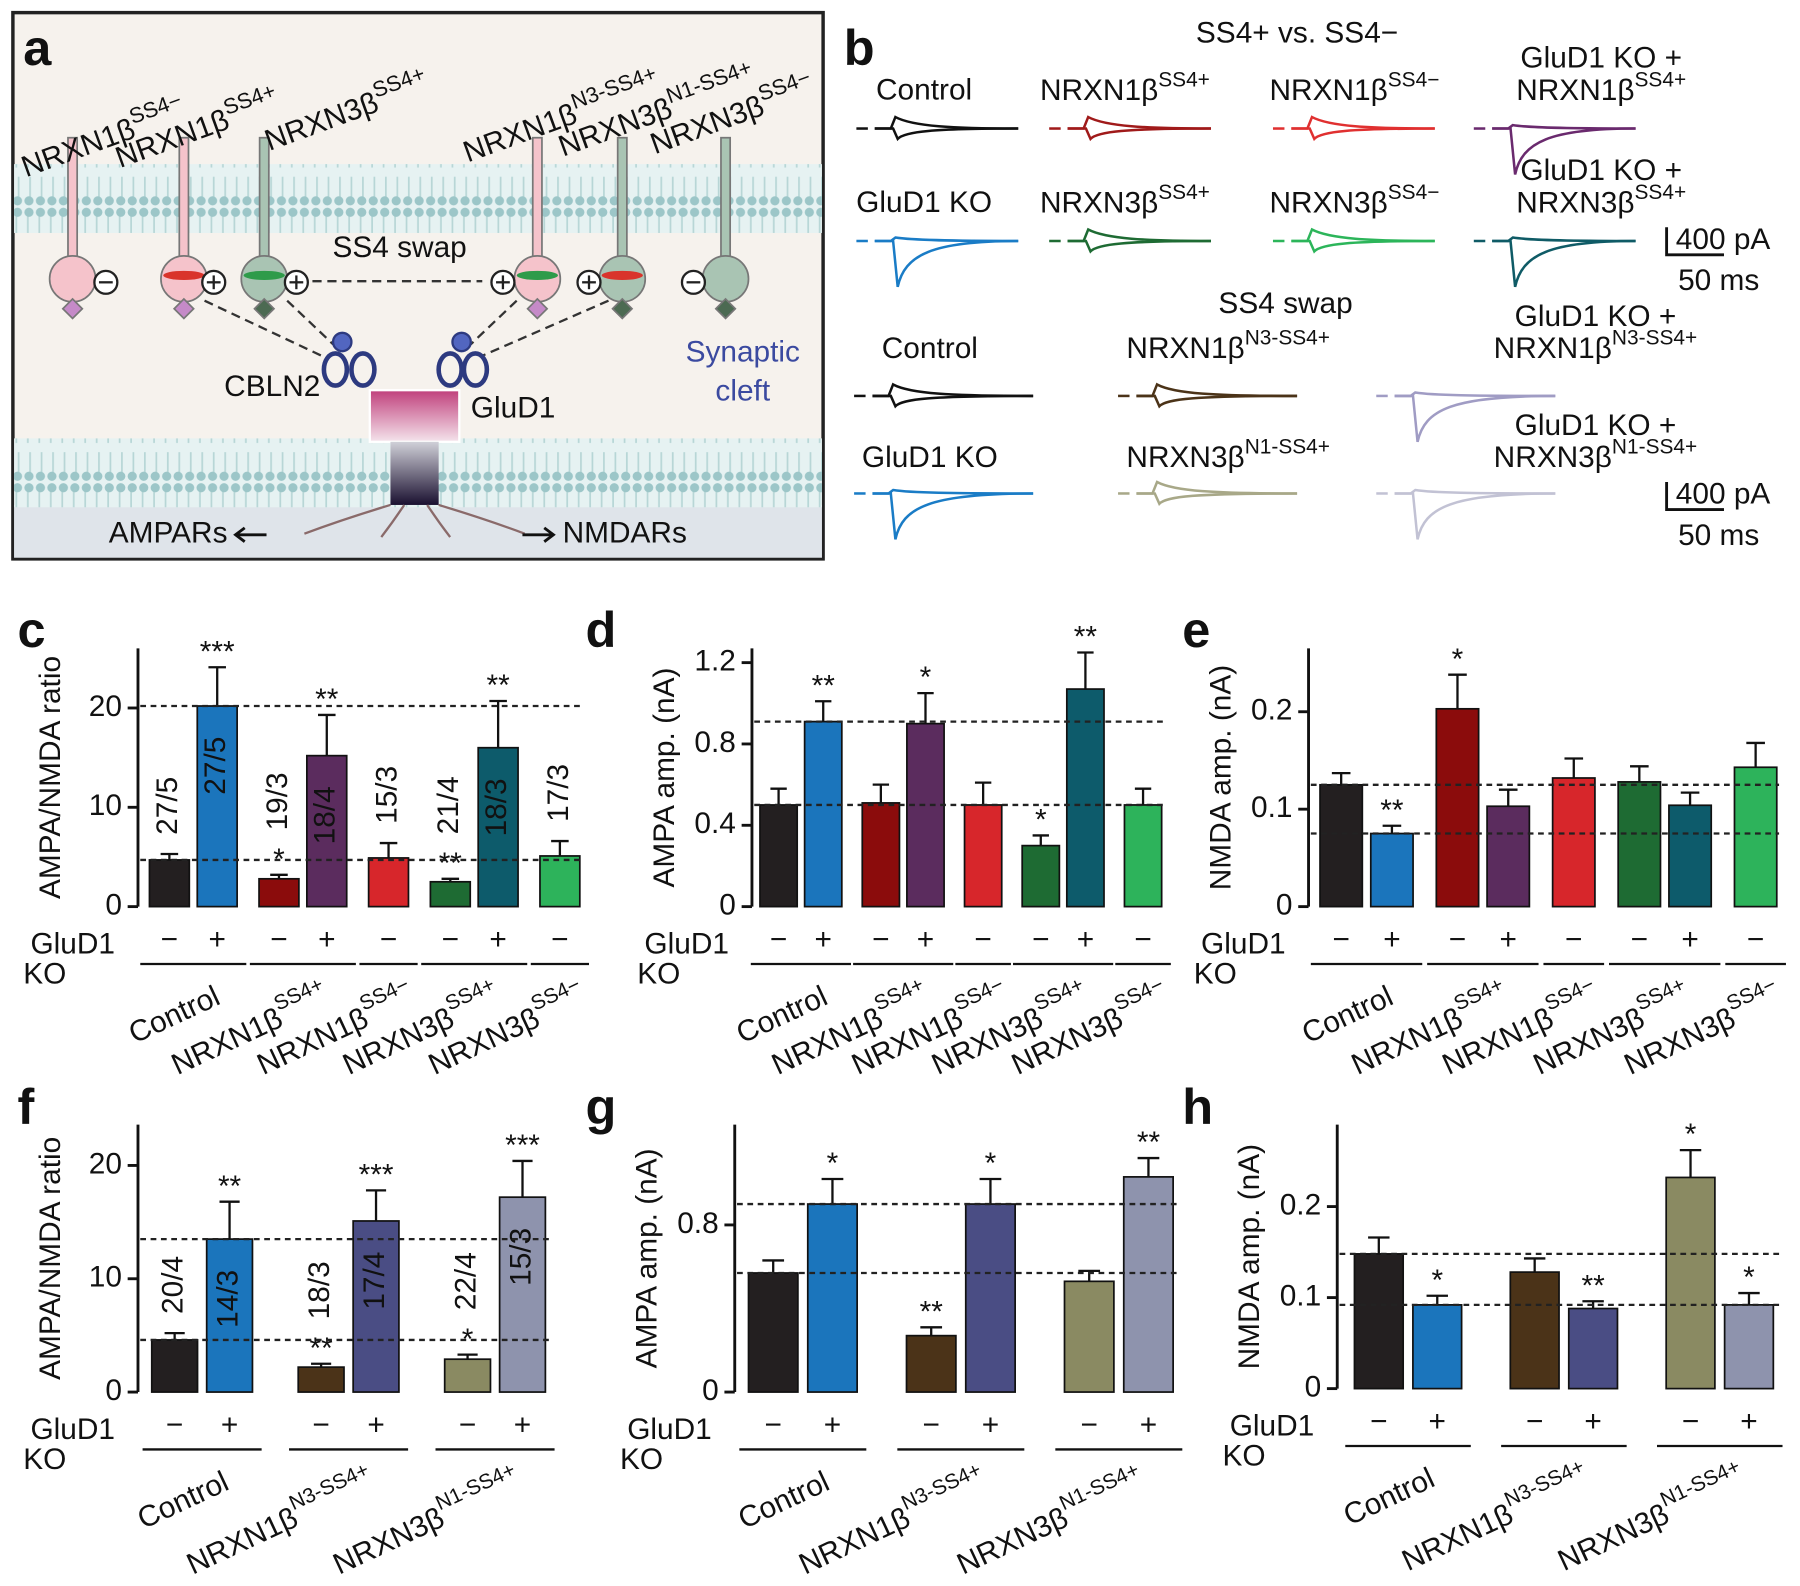 The width and height of the screenshot is (1800, 1586). Describe the element at coordinates (400, 282) in the screenshot. I see `charge-signs` at that location.